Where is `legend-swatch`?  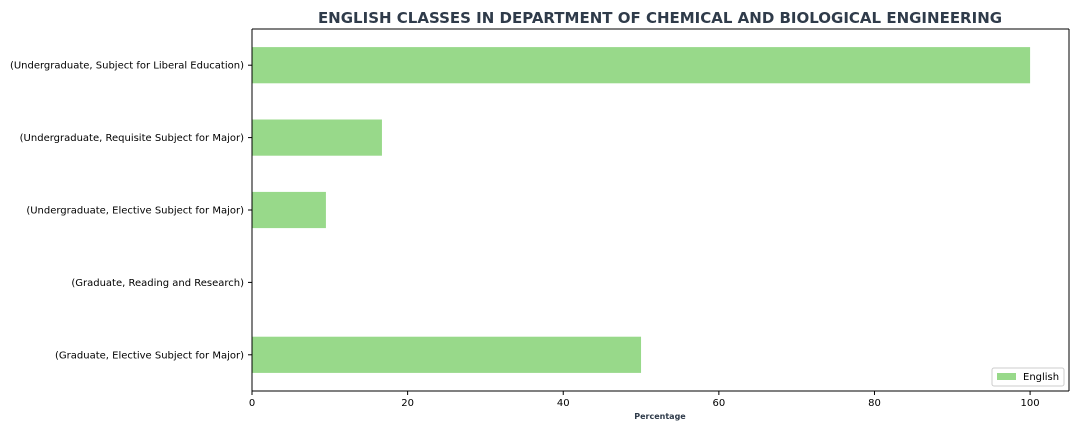 legend-swatch is located at coordinates (1006, 376).